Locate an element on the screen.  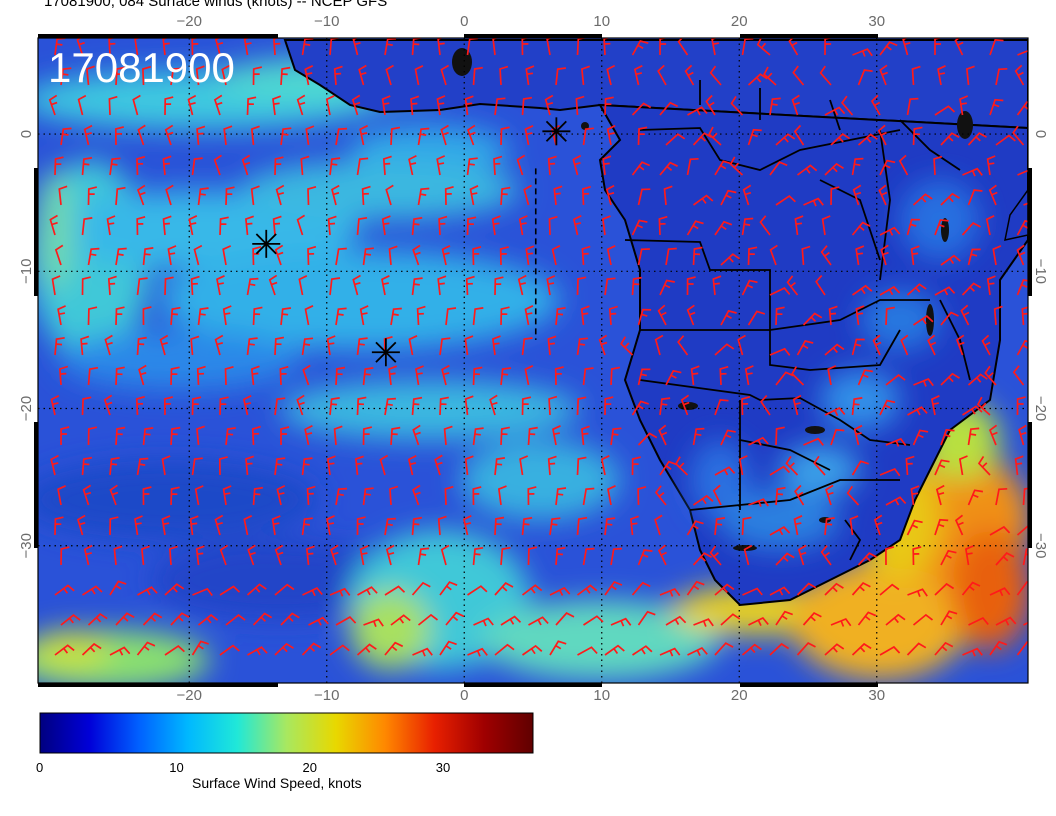
colorbar-tick-label: 30 is located at coordinates (443, 767).